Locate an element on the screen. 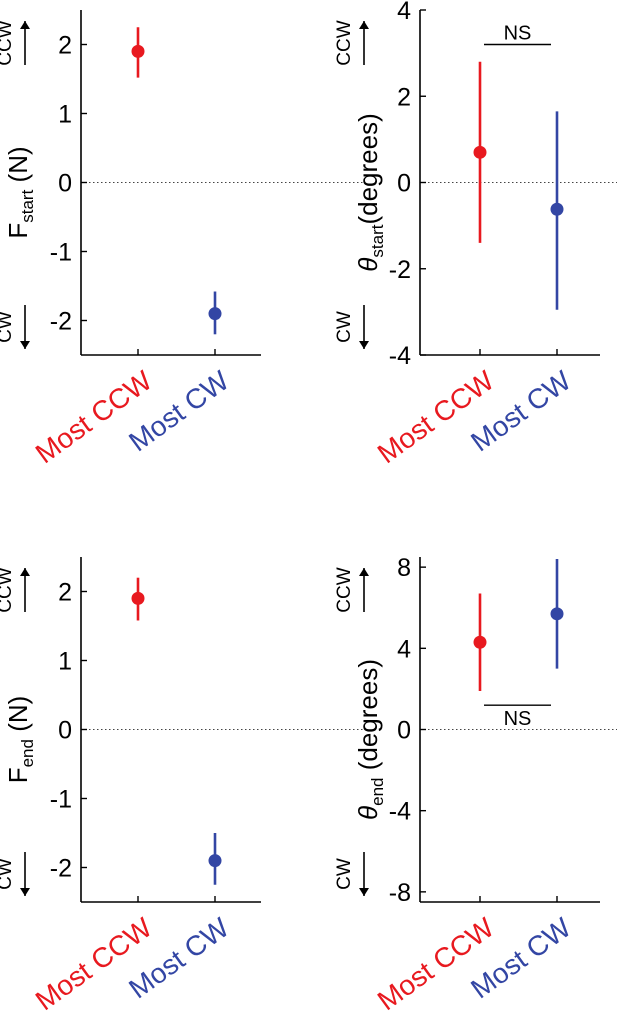 The image size is (617, 1016). theta-end-cw-arrow-head is located at coordinates (364, 892).